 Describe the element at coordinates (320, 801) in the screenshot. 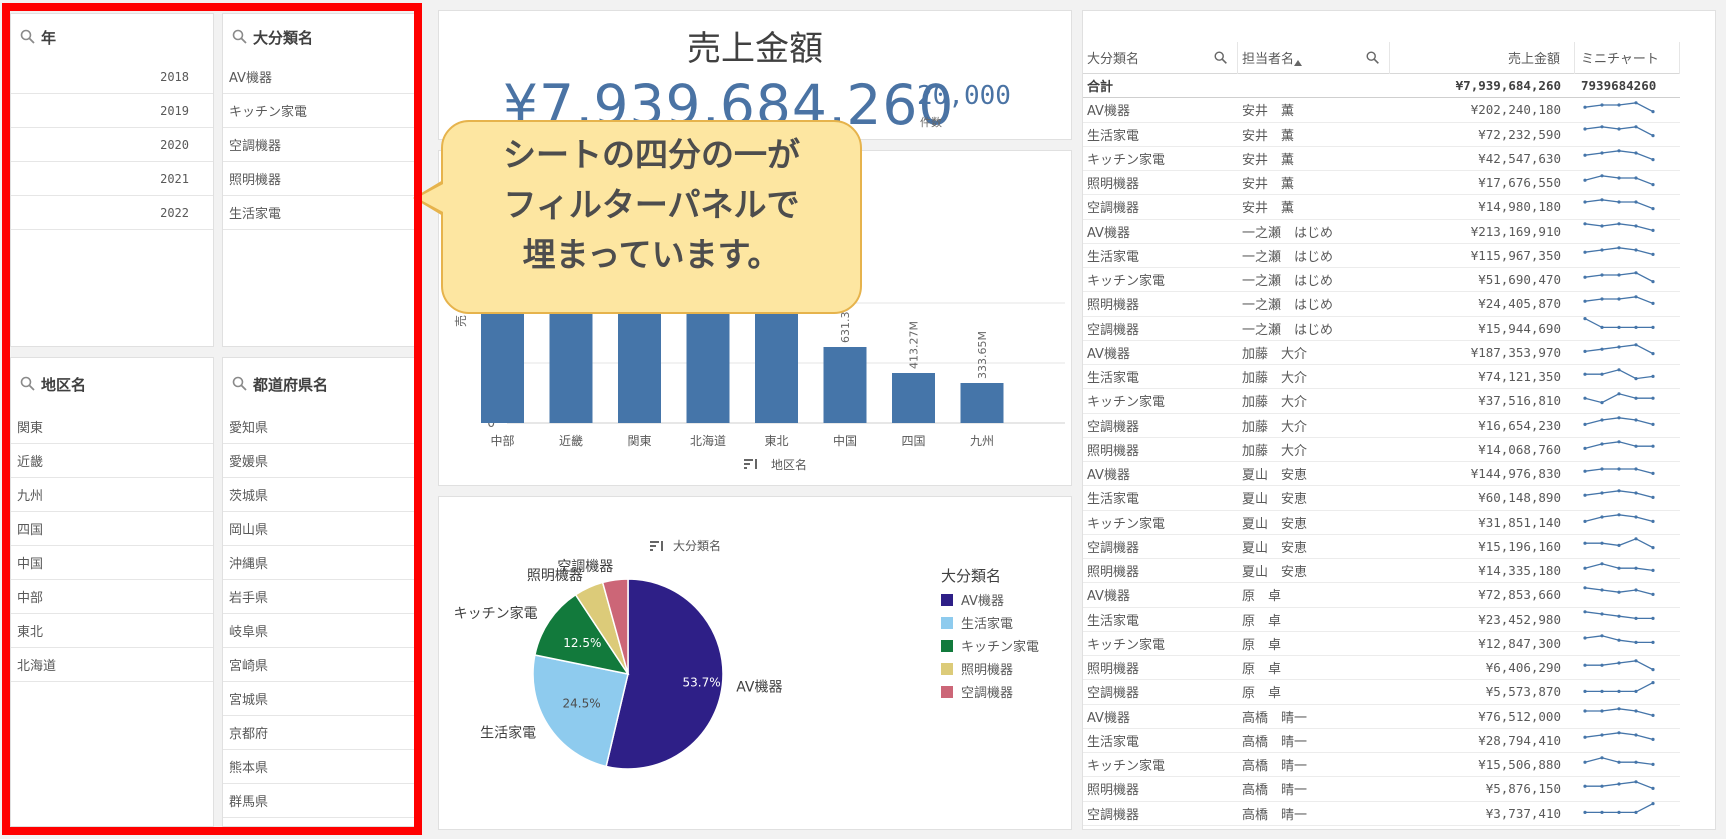

I see `filter-item: 群馬県` at that location.